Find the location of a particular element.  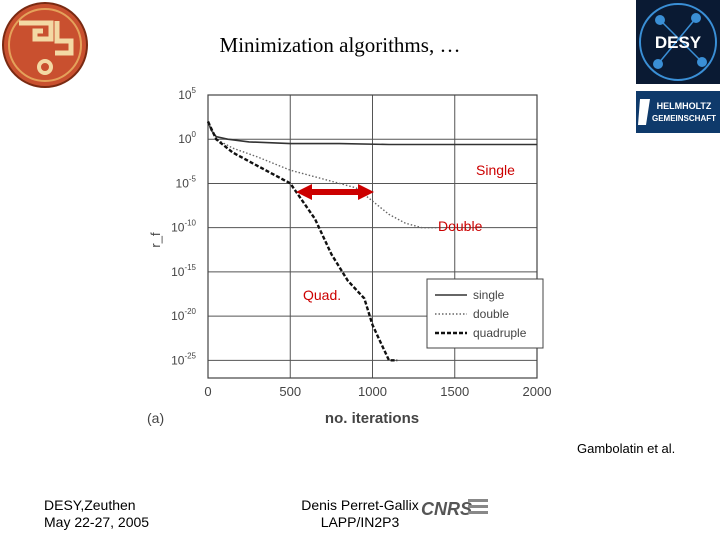

y-tick-label: 10⁻²⁰ is located at coordinates (183, 315).